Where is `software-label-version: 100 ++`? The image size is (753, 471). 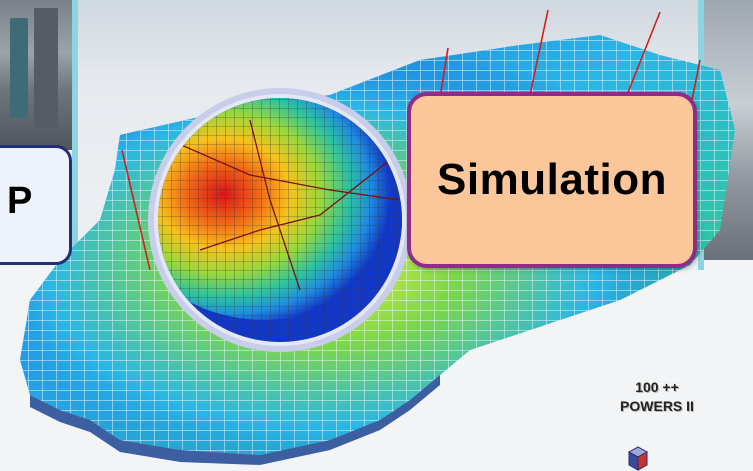
software-label-version: 100 ++ is located at coordinates (657, 387).